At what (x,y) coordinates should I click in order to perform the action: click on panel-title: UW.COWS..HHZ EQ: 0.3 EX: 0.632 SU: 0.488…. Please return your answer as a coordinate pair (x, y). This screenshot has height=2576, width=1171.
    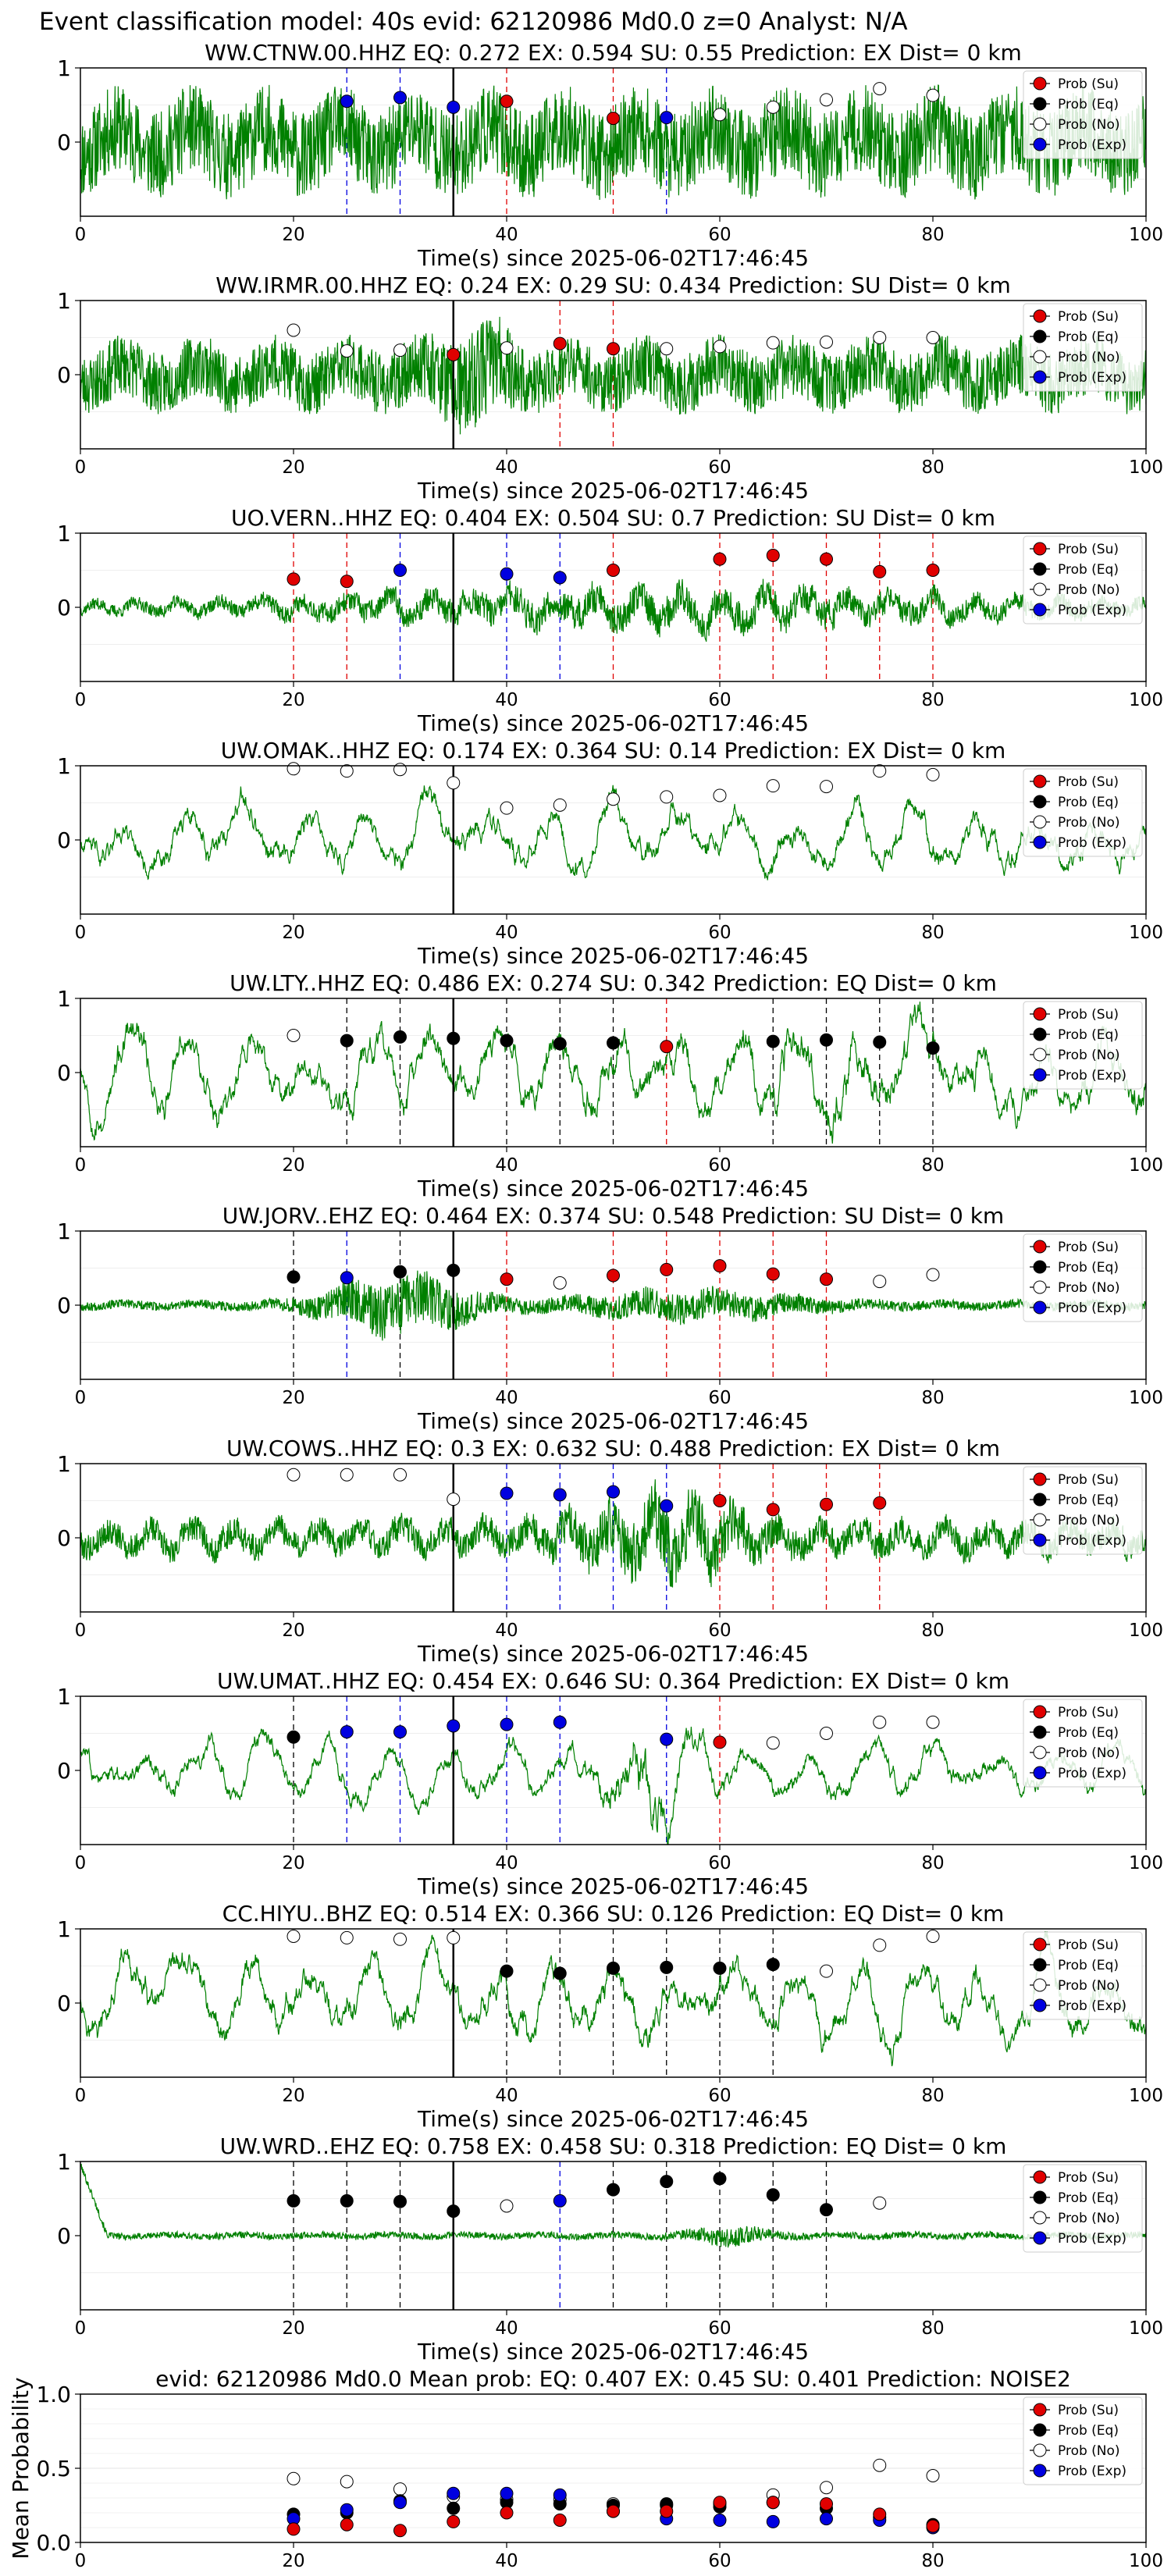
    Looking at the image, I should click on (613, 1448).